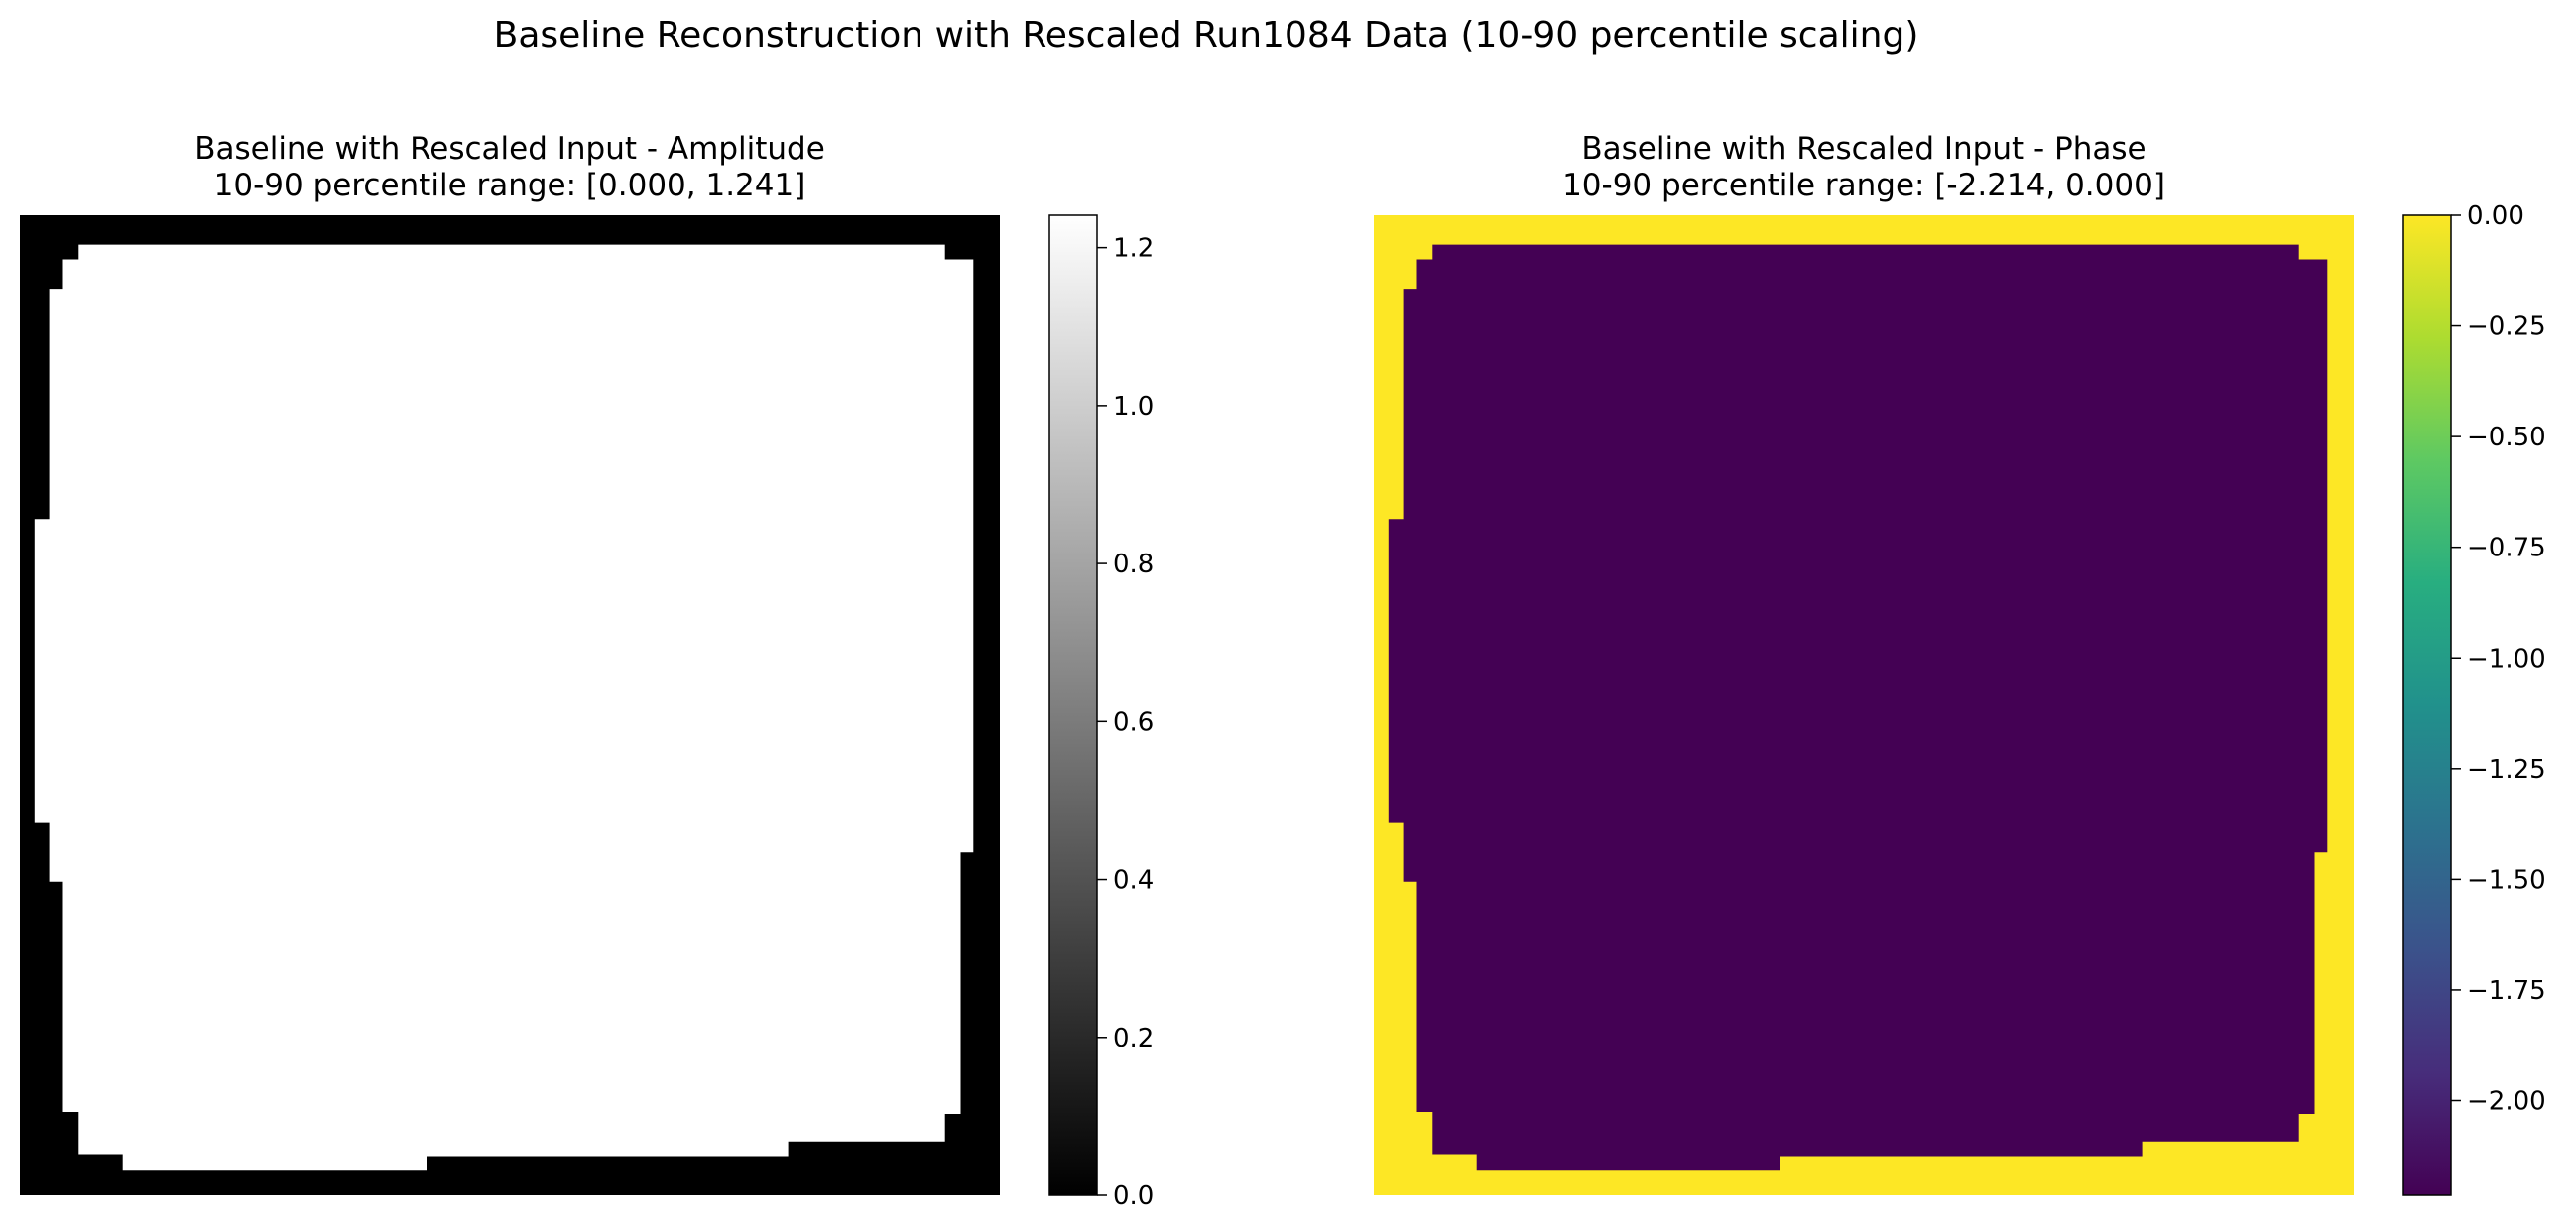  Describe the element at coordinates (2506, 770) in the screenshot. I see `phase-colorbar-tick-label: −1.25` at that location.